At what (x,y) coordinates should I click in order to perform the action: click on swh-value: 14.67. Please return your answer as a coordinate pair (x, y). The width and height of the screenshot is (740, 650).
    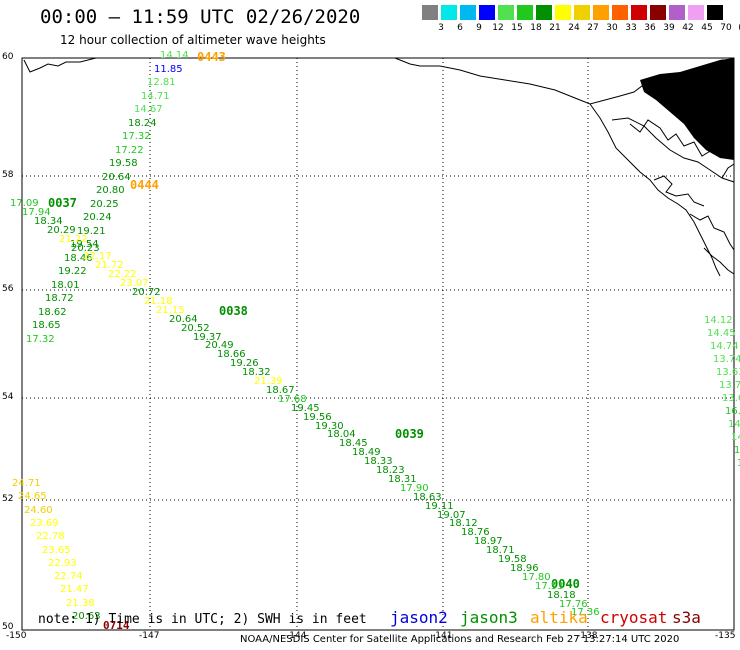
    Looking at the image, I should click on (148, 109).